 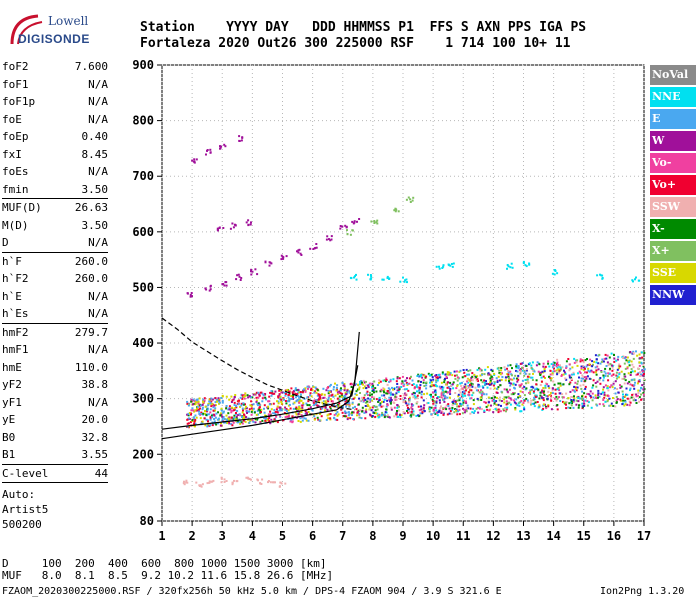 I want to click on x-tick-label: 6, so click(x=312, y=536).